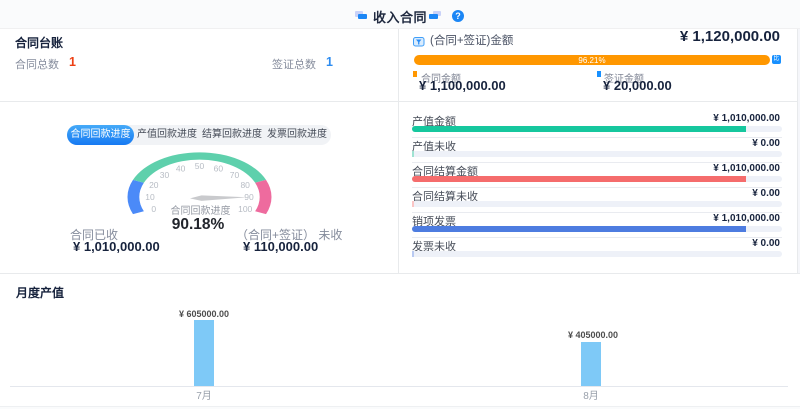  I want to click on svg-text: 40, so click(181, 169).